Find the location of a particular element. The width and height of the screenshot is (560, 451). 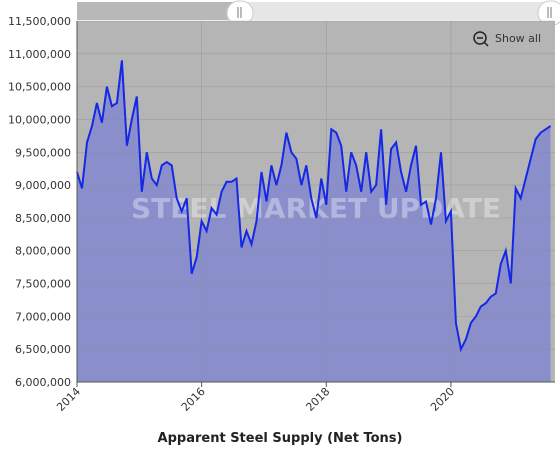

navigator-handle-right is located at coordinates (548, 13).